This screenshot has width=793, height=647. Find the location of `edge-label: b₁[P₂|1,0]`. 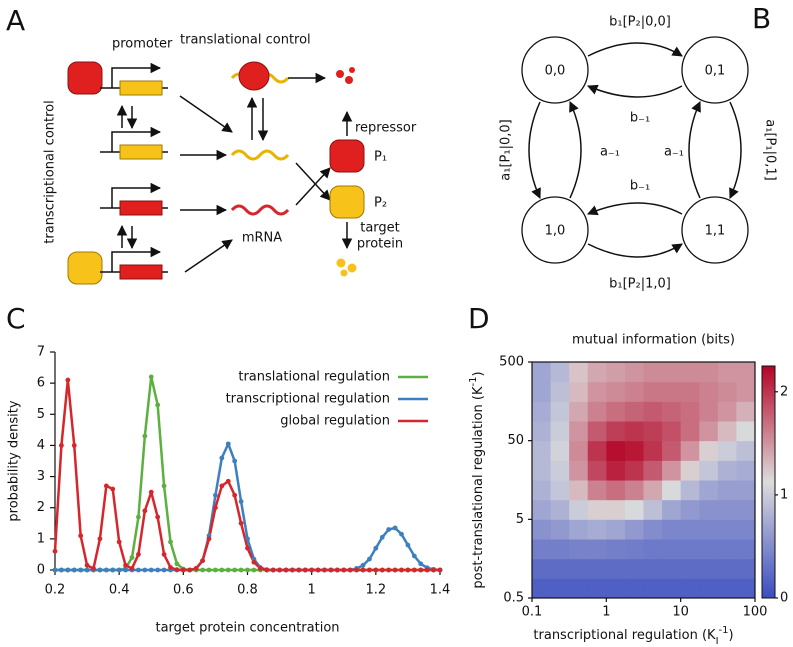

edge-label: b₁[P₂|1,0] is located at coordinates (640, 284).